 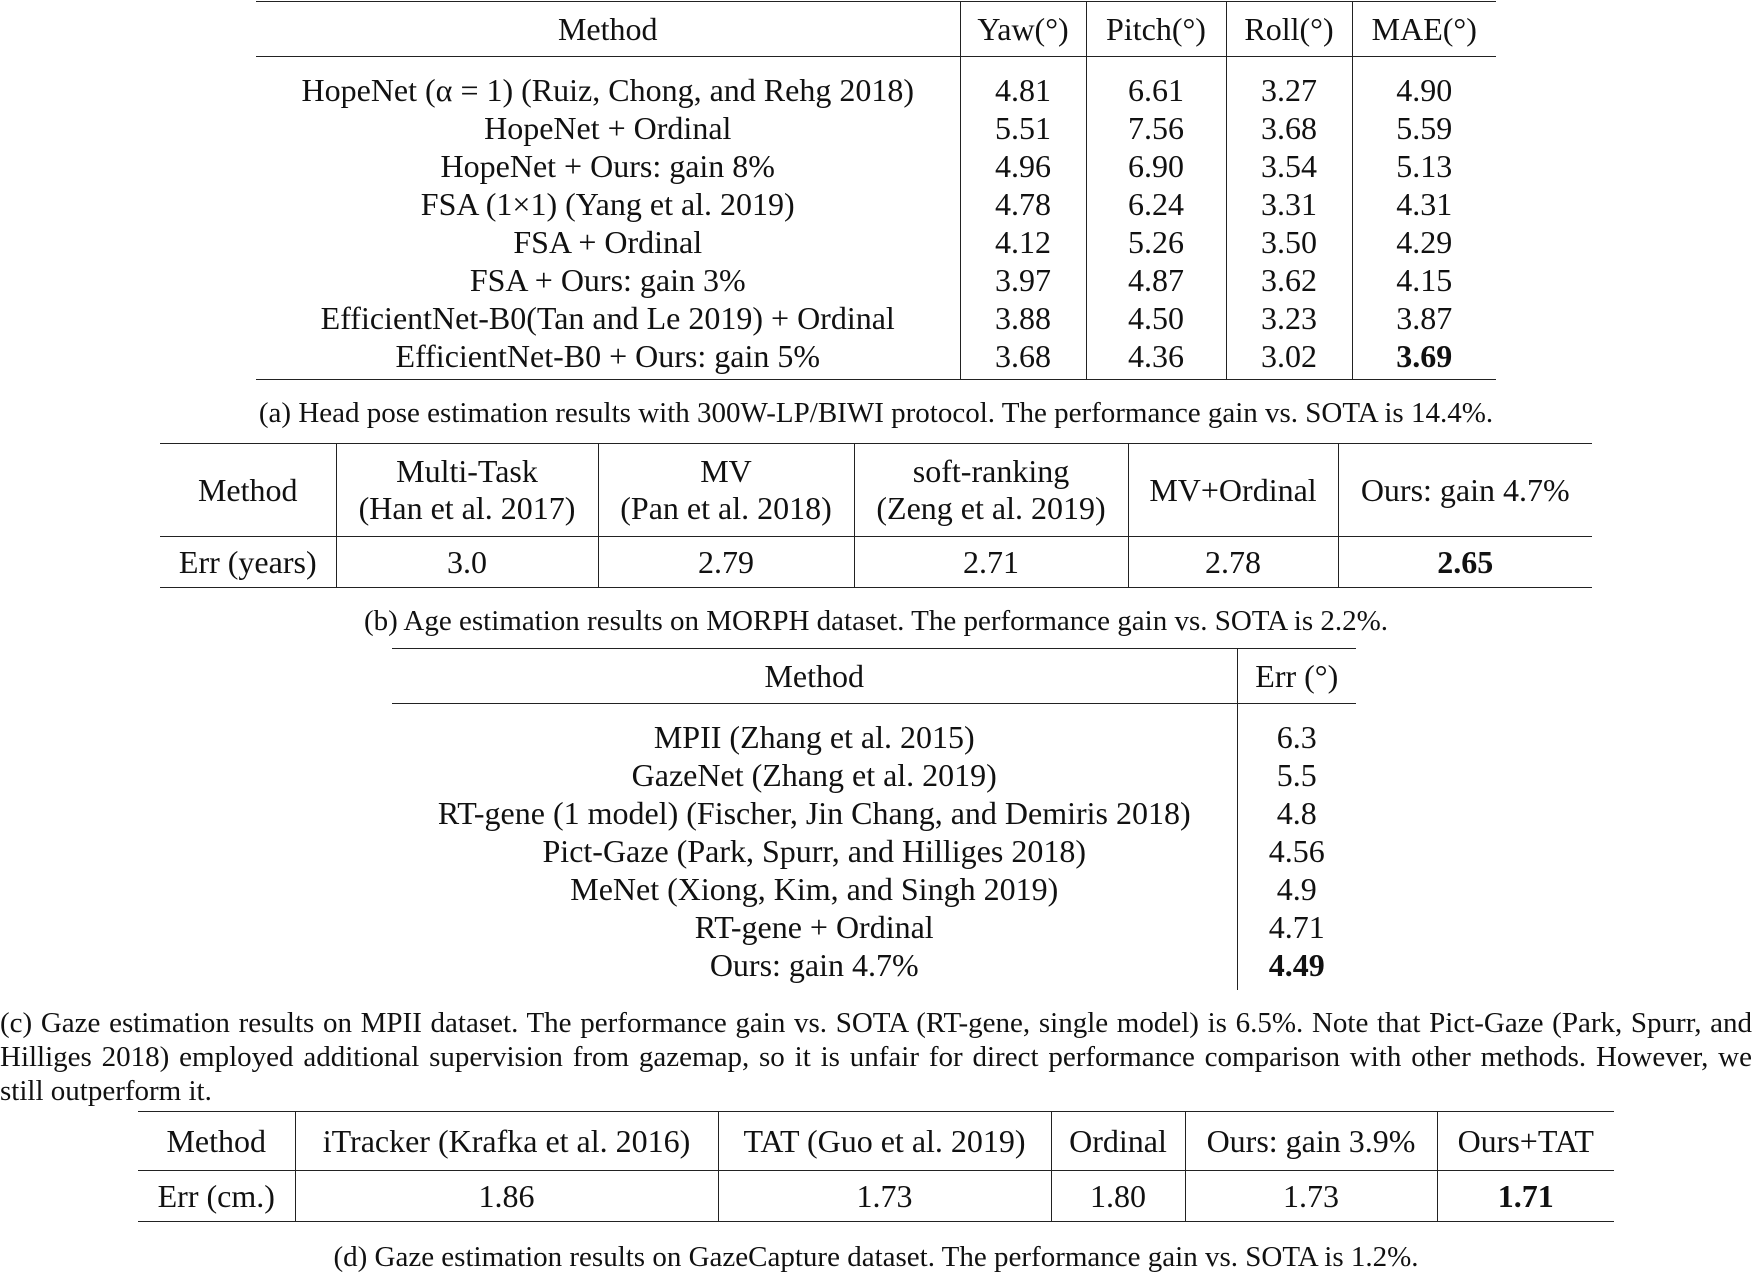 I want to click on table-c-method-cell: RT-gene + Ordinal, so click(x=814, y=927).